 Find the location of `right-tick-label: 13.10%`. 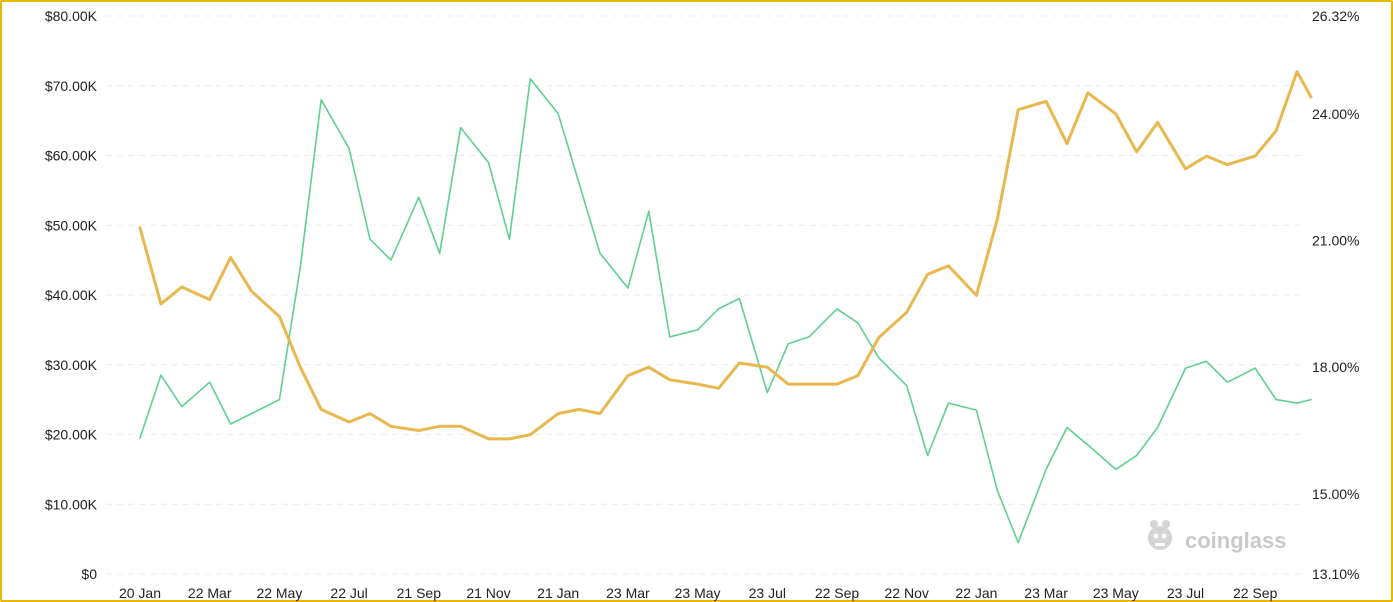

right-tick-label: 13.10% is located at coordinates (1335, 574).